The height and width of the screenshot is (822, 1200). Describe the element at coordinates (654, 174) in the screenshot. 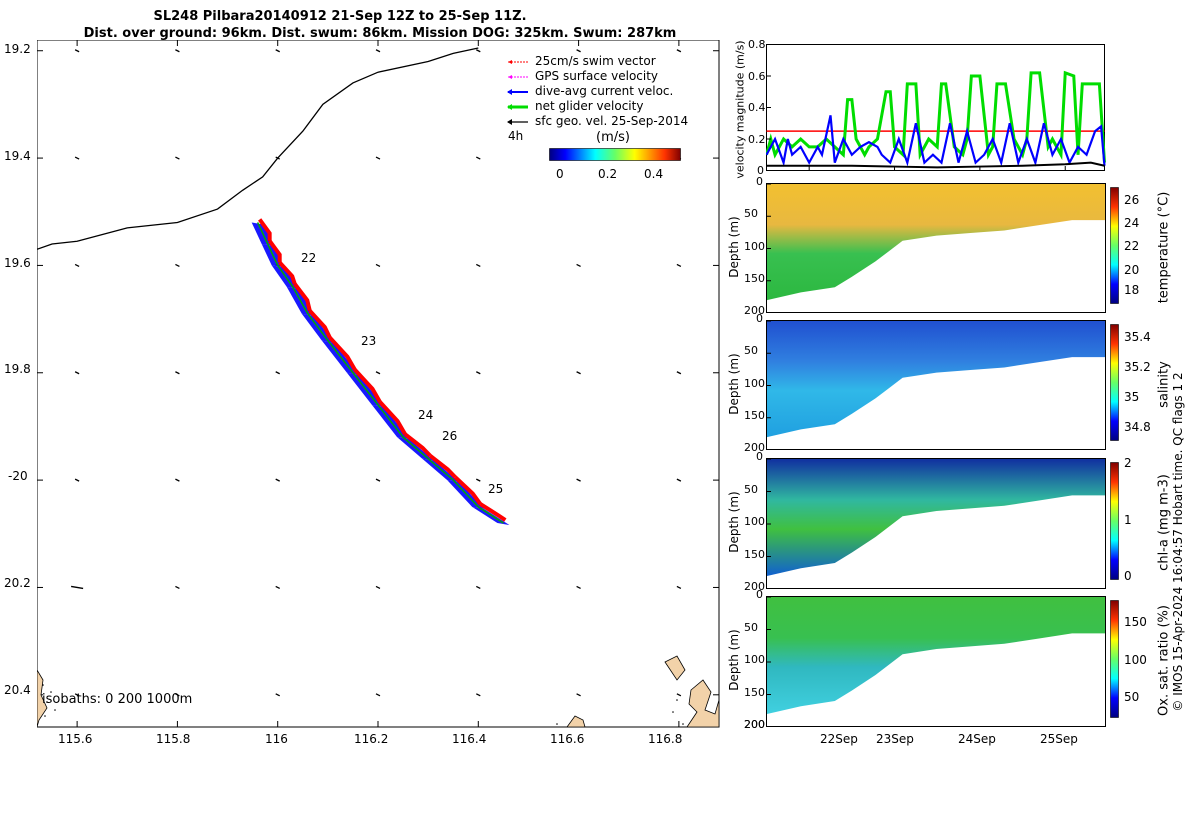

I see `map-colorbar-tick: 0.4` at that location.